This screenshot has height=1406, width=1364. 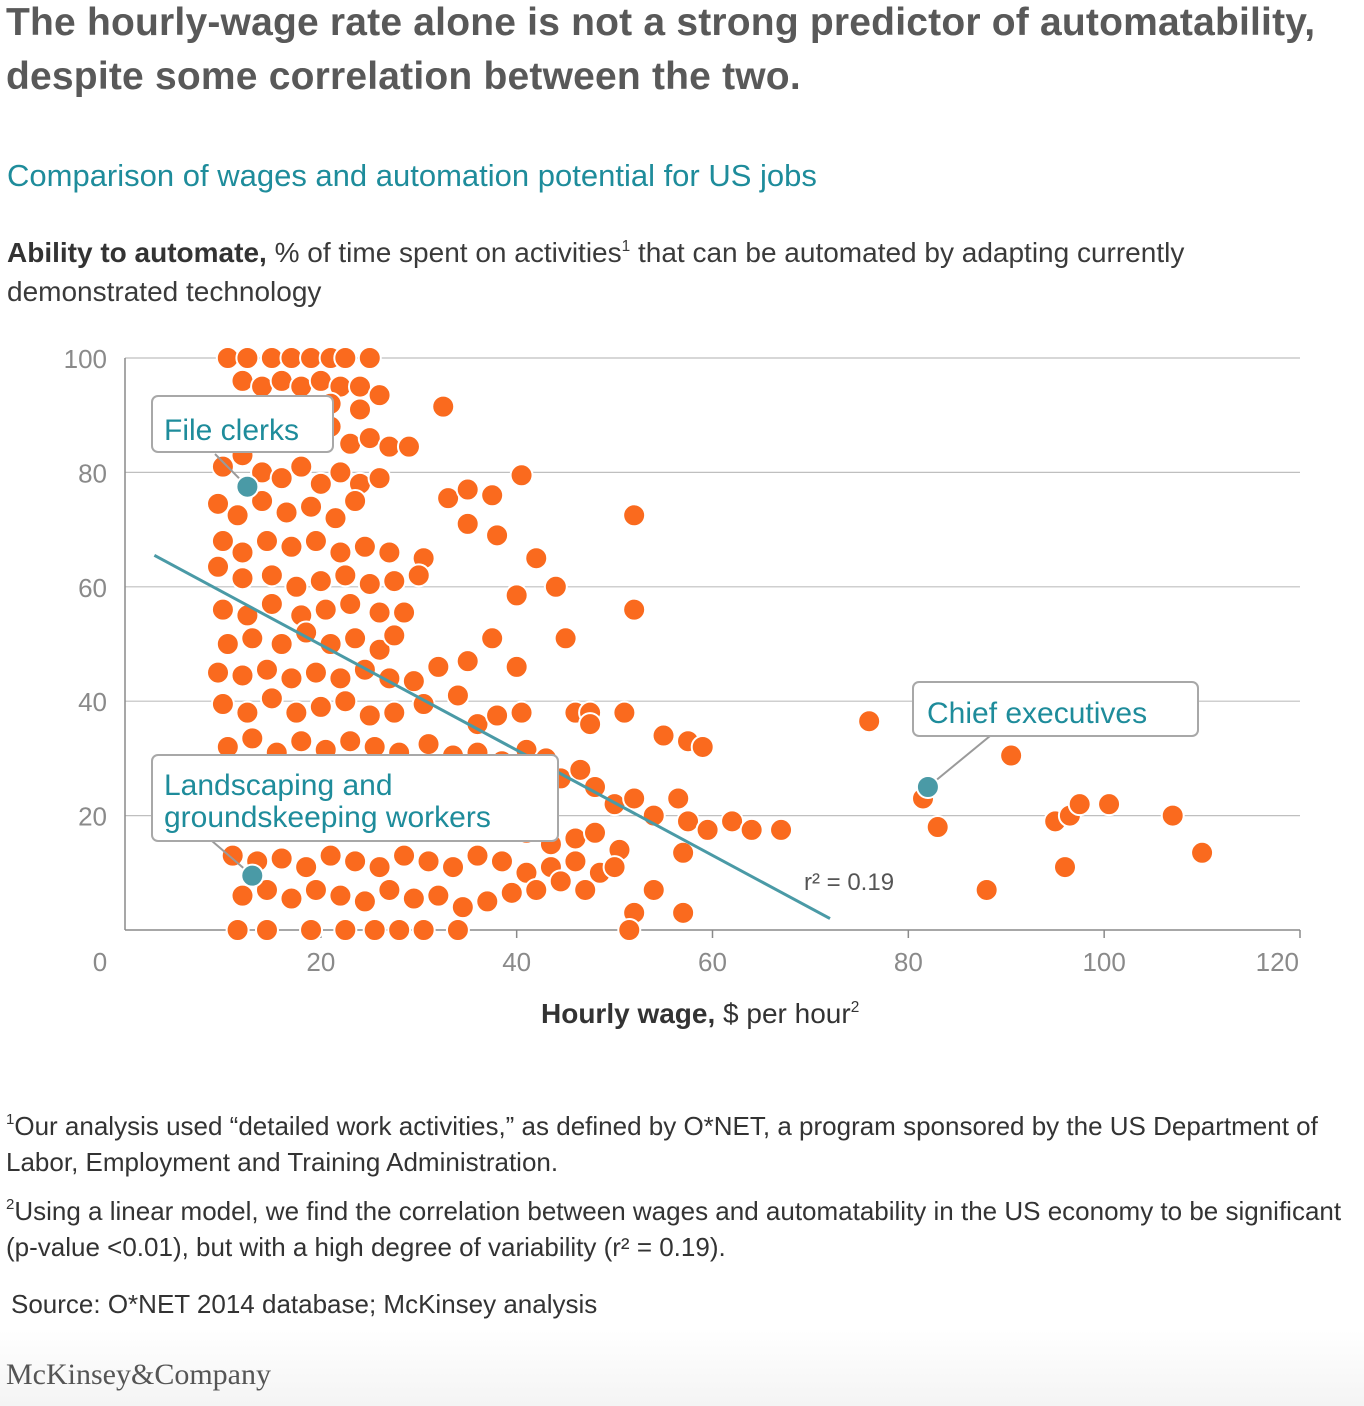 I want to click on highlight-point, so click(x=247, y=486).